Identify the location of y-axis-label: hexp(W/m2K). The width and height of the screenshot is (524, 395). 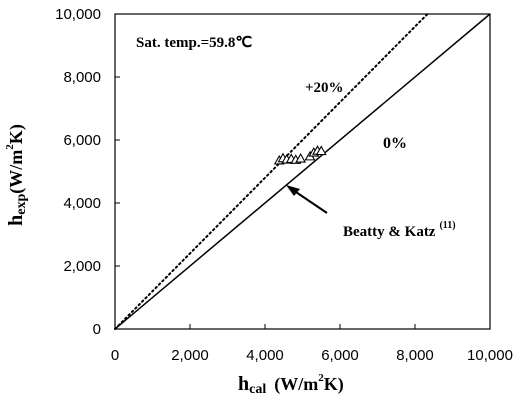
(16, 175).